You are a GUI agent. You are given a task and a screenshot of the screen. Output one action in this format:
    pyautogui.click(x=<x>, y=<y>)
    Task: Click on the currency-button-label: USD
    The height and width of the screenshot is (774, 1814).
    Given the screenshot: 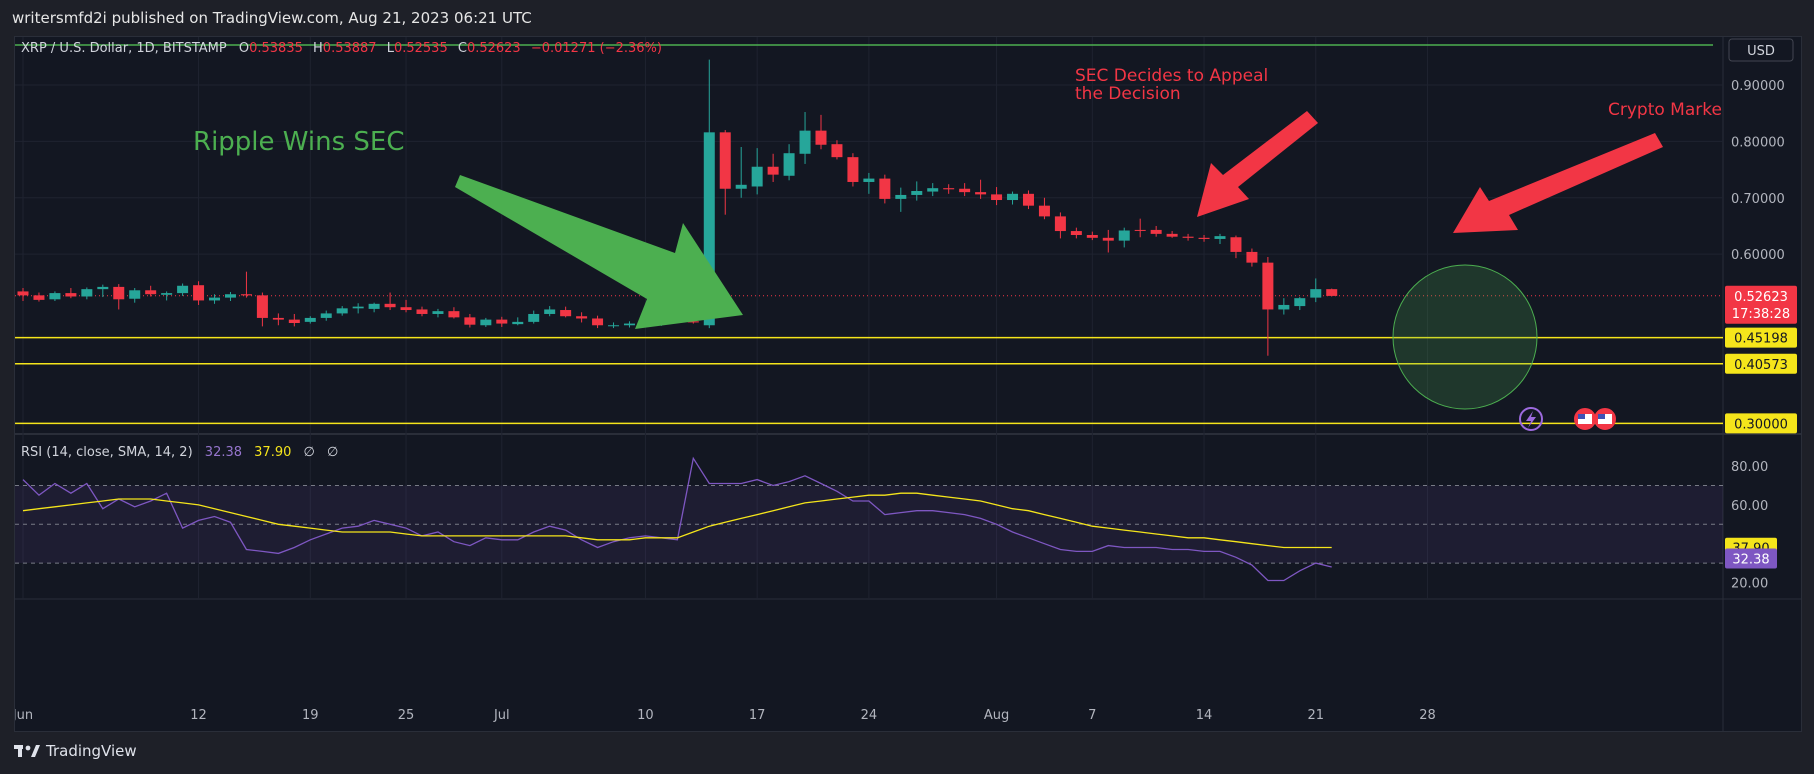 What is the action you would take?
    pyautogui.click(x=1761, y=51)
    